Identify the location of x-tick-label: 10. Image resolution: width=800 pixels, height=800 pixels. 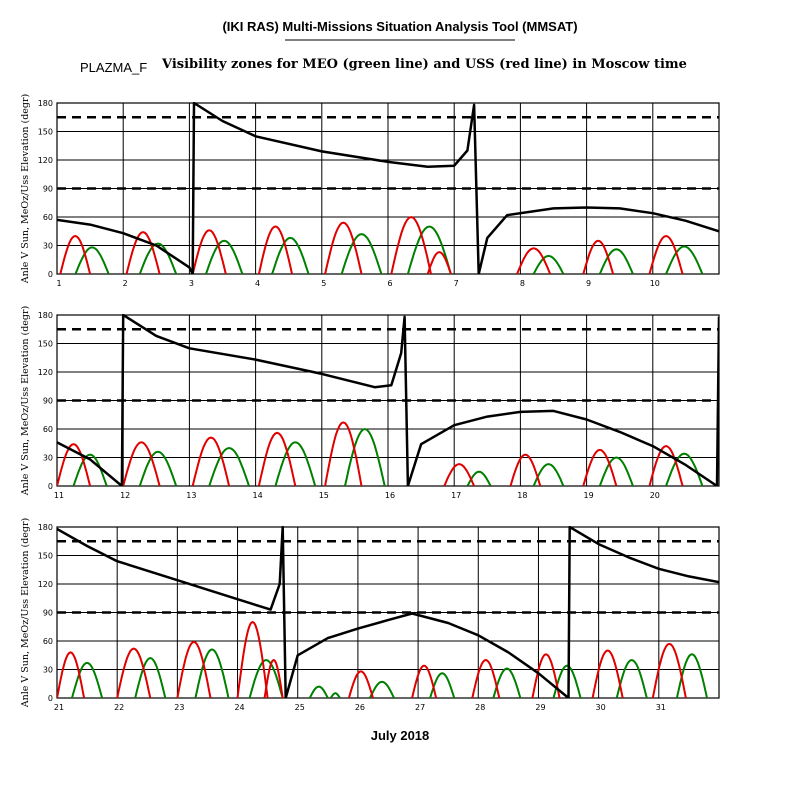
(655, 283).